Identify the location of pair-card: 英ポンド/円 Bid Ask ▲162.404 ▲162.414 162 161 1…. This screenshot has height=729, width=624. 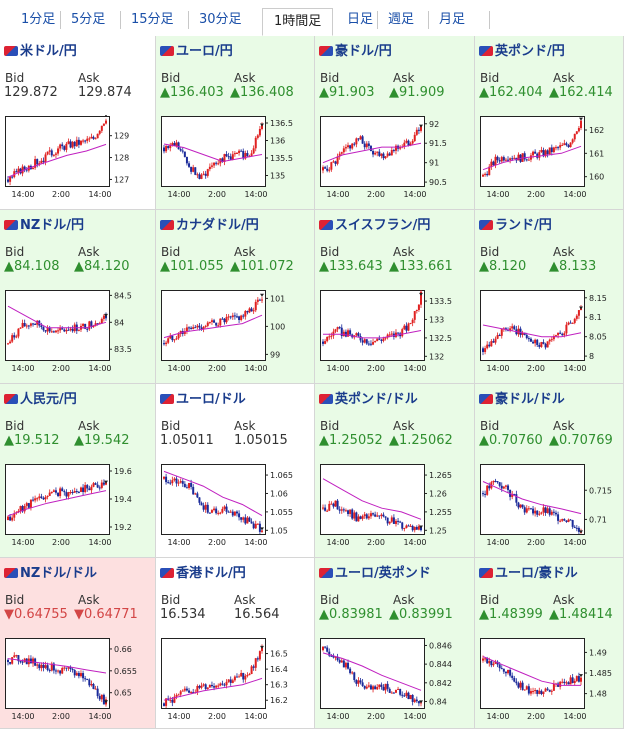
(549, 123).